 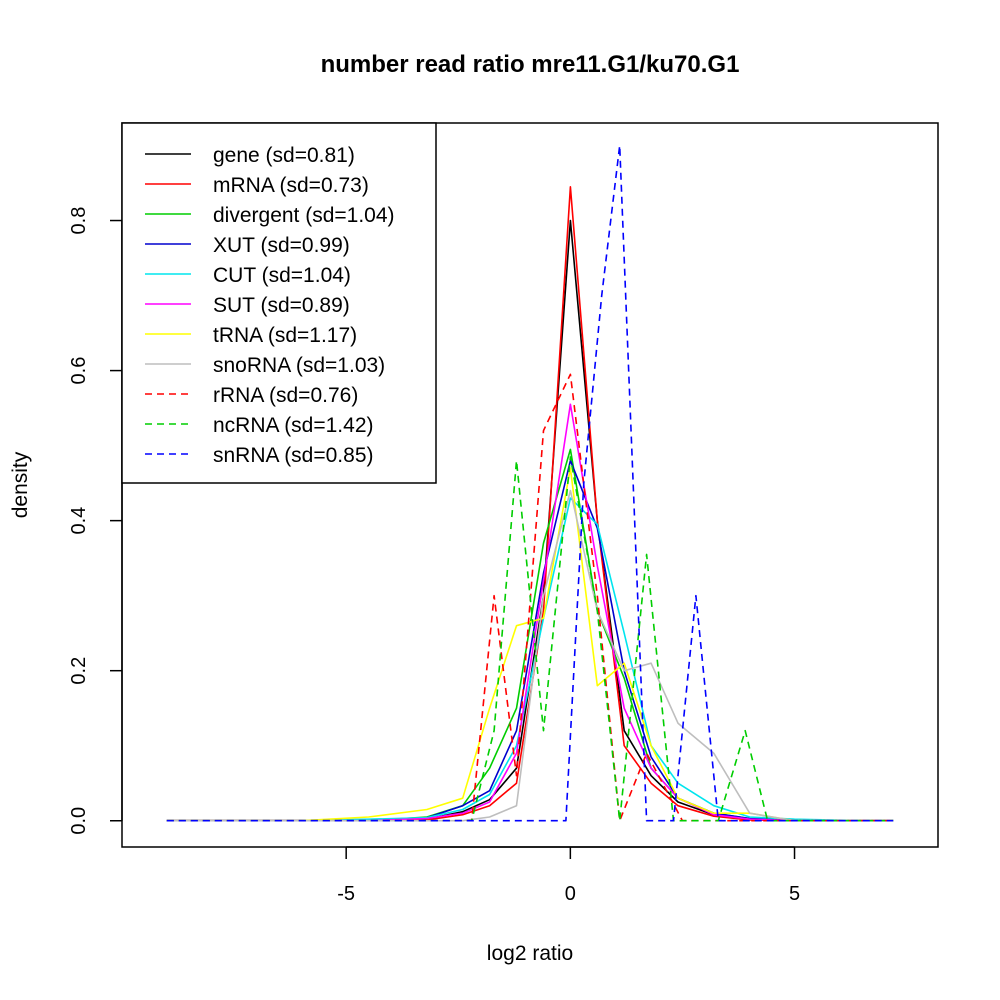 What do you see at coordinates (79, 821) in the screenshot?
I see `y-tick-label: 0.0` at bounding box center [79, 821].